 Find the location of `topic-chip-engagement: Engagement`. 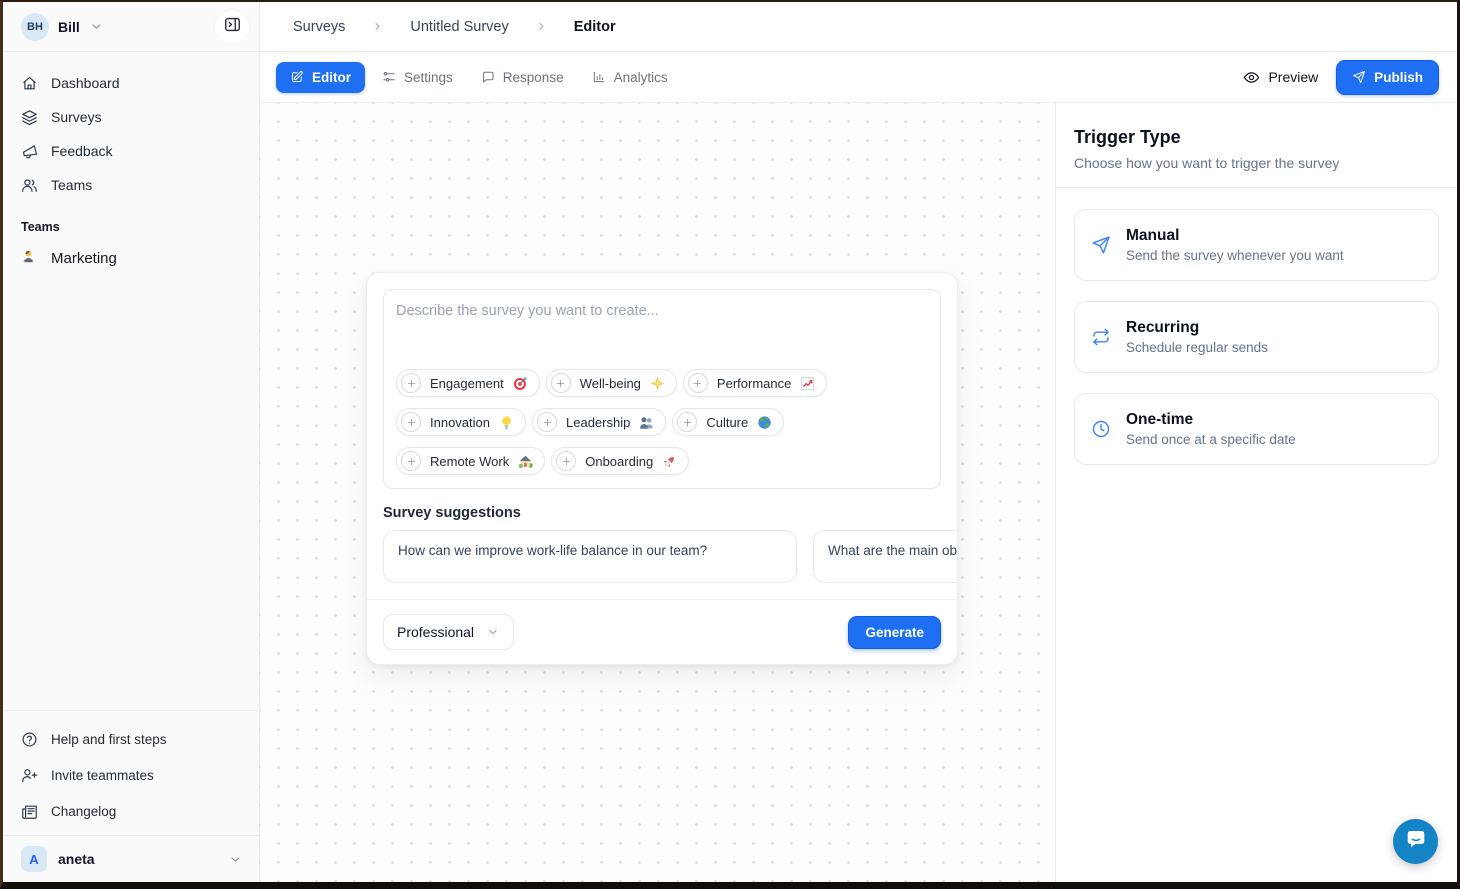

topic-chip-engagement: Engagement is located at coordinates (468, 383).